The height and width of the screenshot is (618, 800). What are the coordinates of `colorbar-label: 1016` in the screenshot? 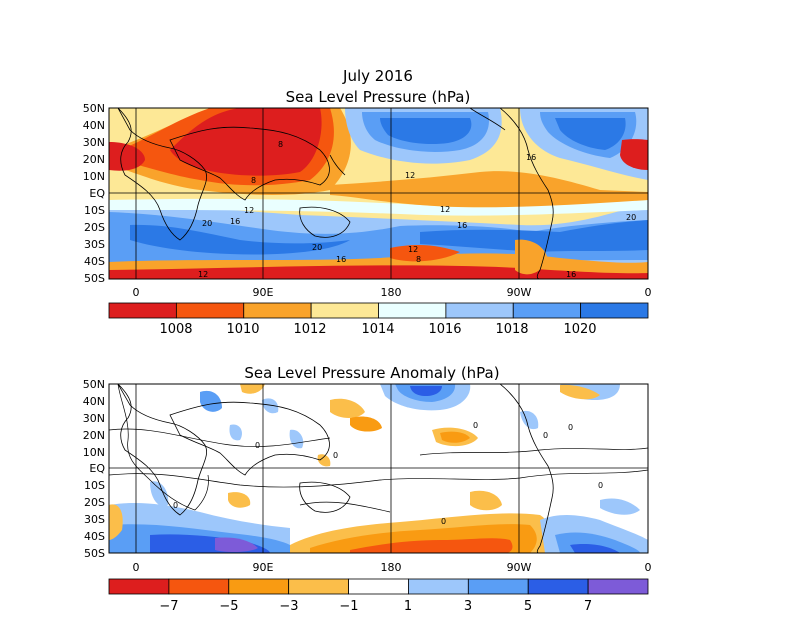 It's located at (444, 329).